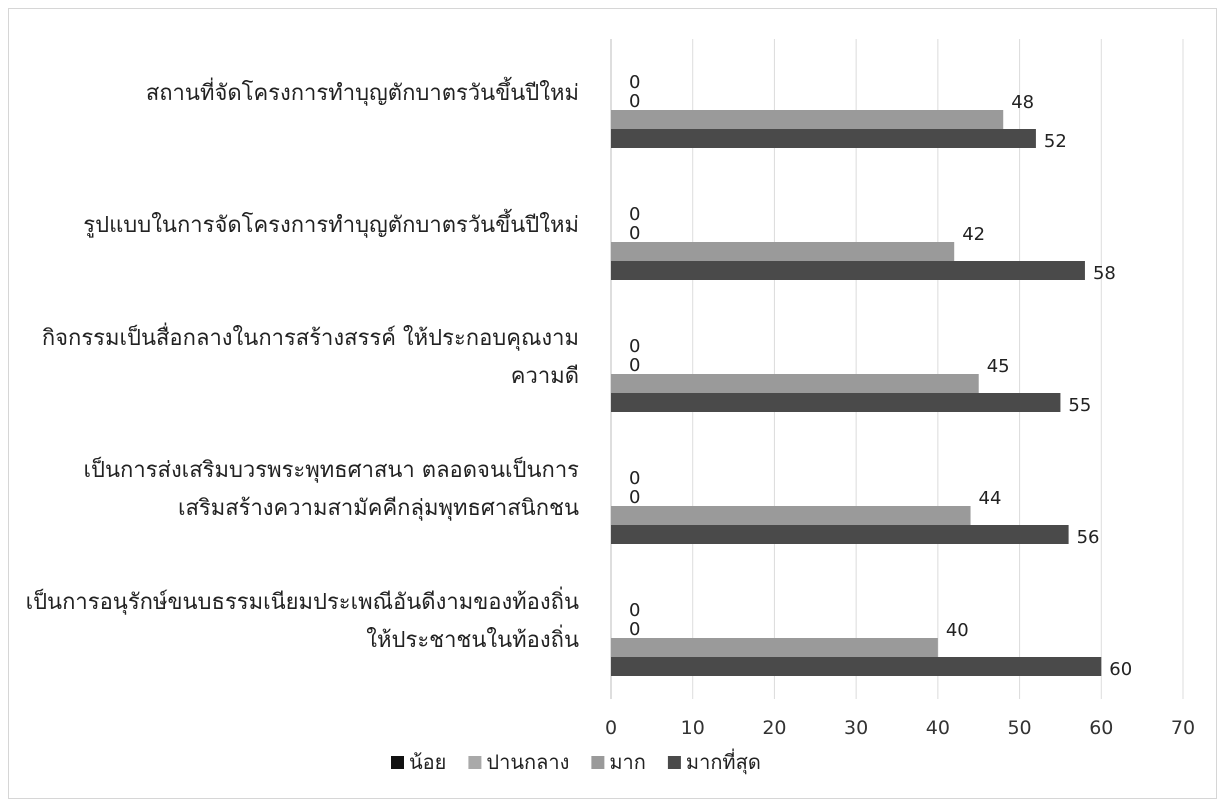  I want to click on x-tick-label: 30, so click(856, 728).